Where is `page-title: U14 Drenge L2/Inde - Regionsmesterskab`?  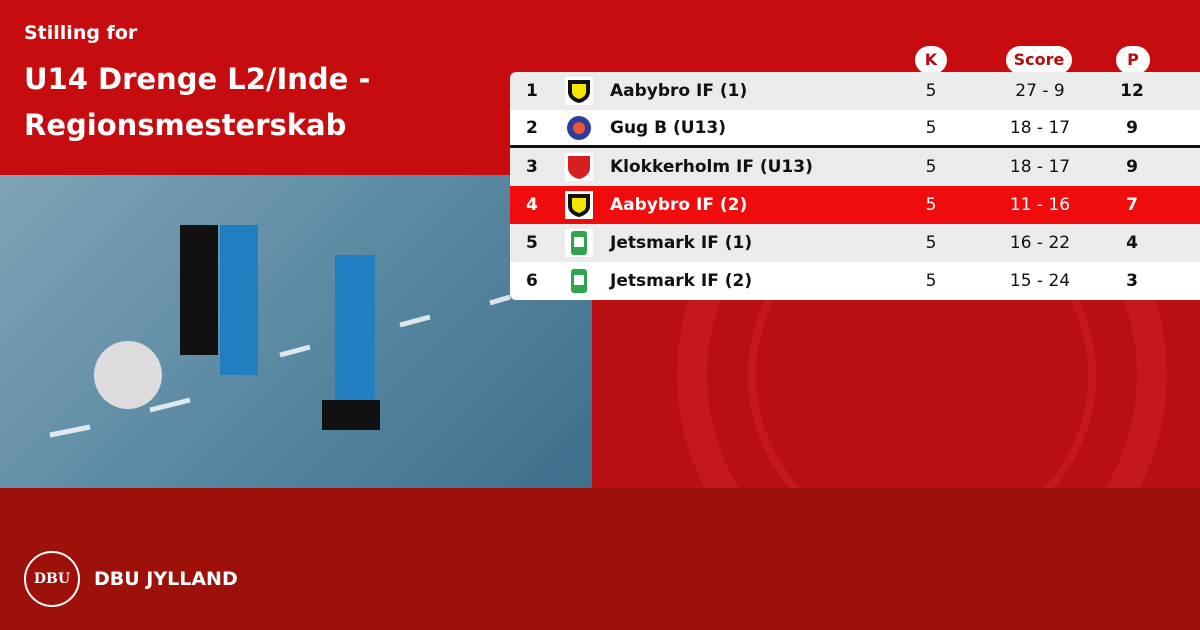 page-title: U14 Drenge L2/Inde - Regionsmesterskab is located at coordinates (197, 102).